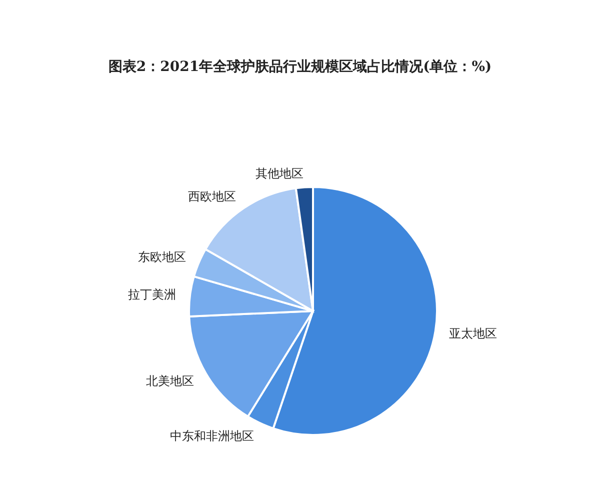 Image resolution: width=600 pixels, height=480 pixels. What do you see at coordinates (162, 257) in the screenshot?
I see `slice-label: 东欧地区` at bounding box center [162, 257].